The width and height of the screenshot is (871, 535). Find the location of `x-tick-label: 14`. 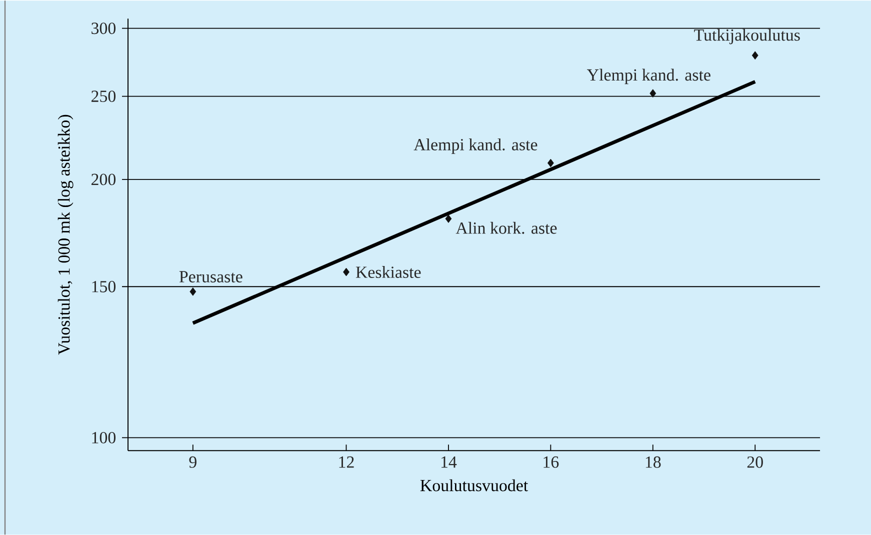

x-tick-label: 14 is located at coordinates (449, 462).